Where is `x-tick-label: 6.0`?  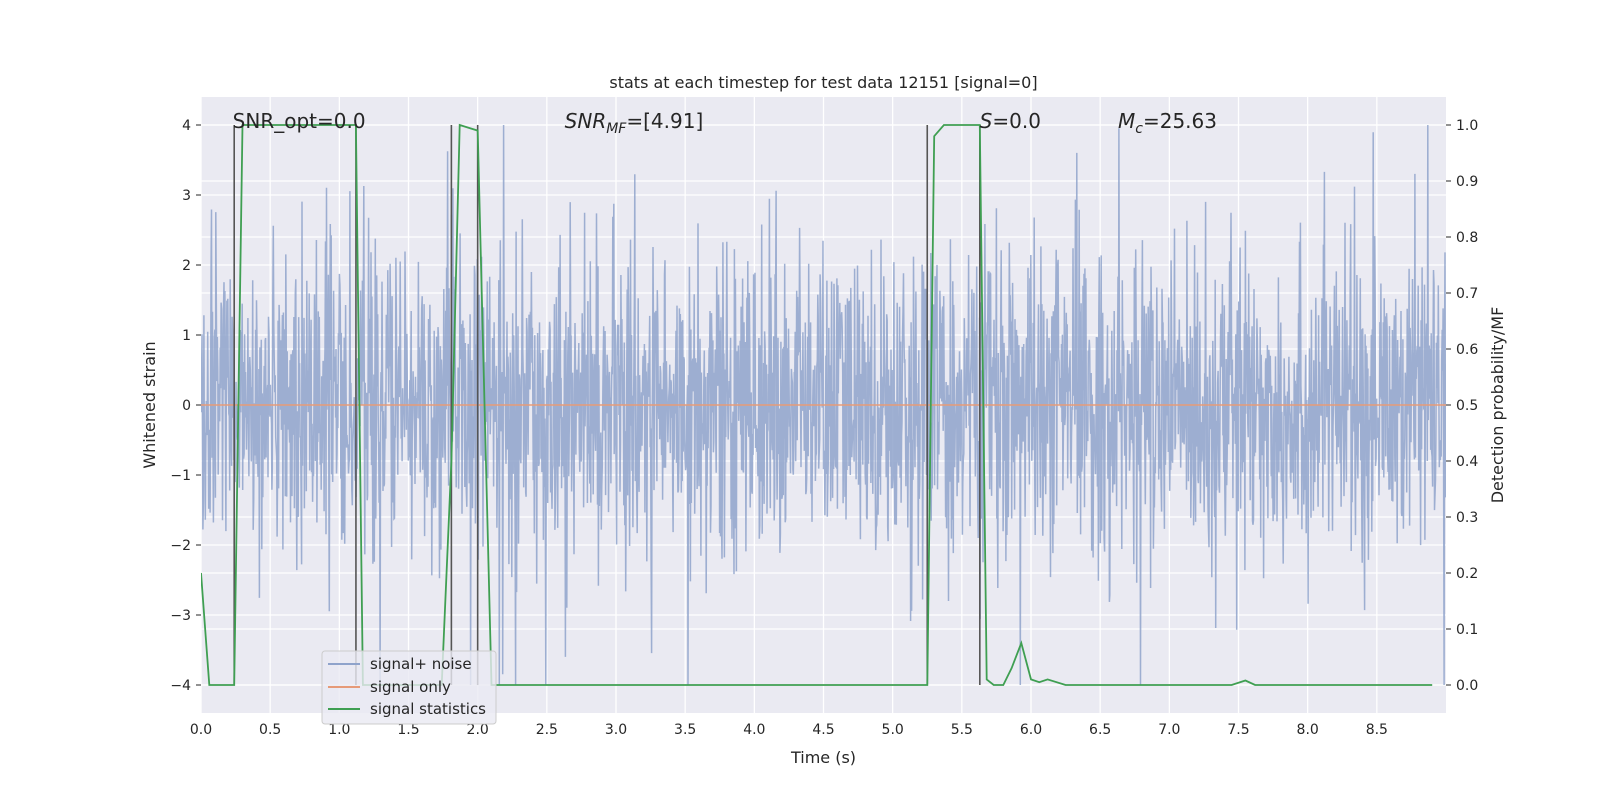 x-tick-label: 6.0 is located at coordinates (1031, 730).